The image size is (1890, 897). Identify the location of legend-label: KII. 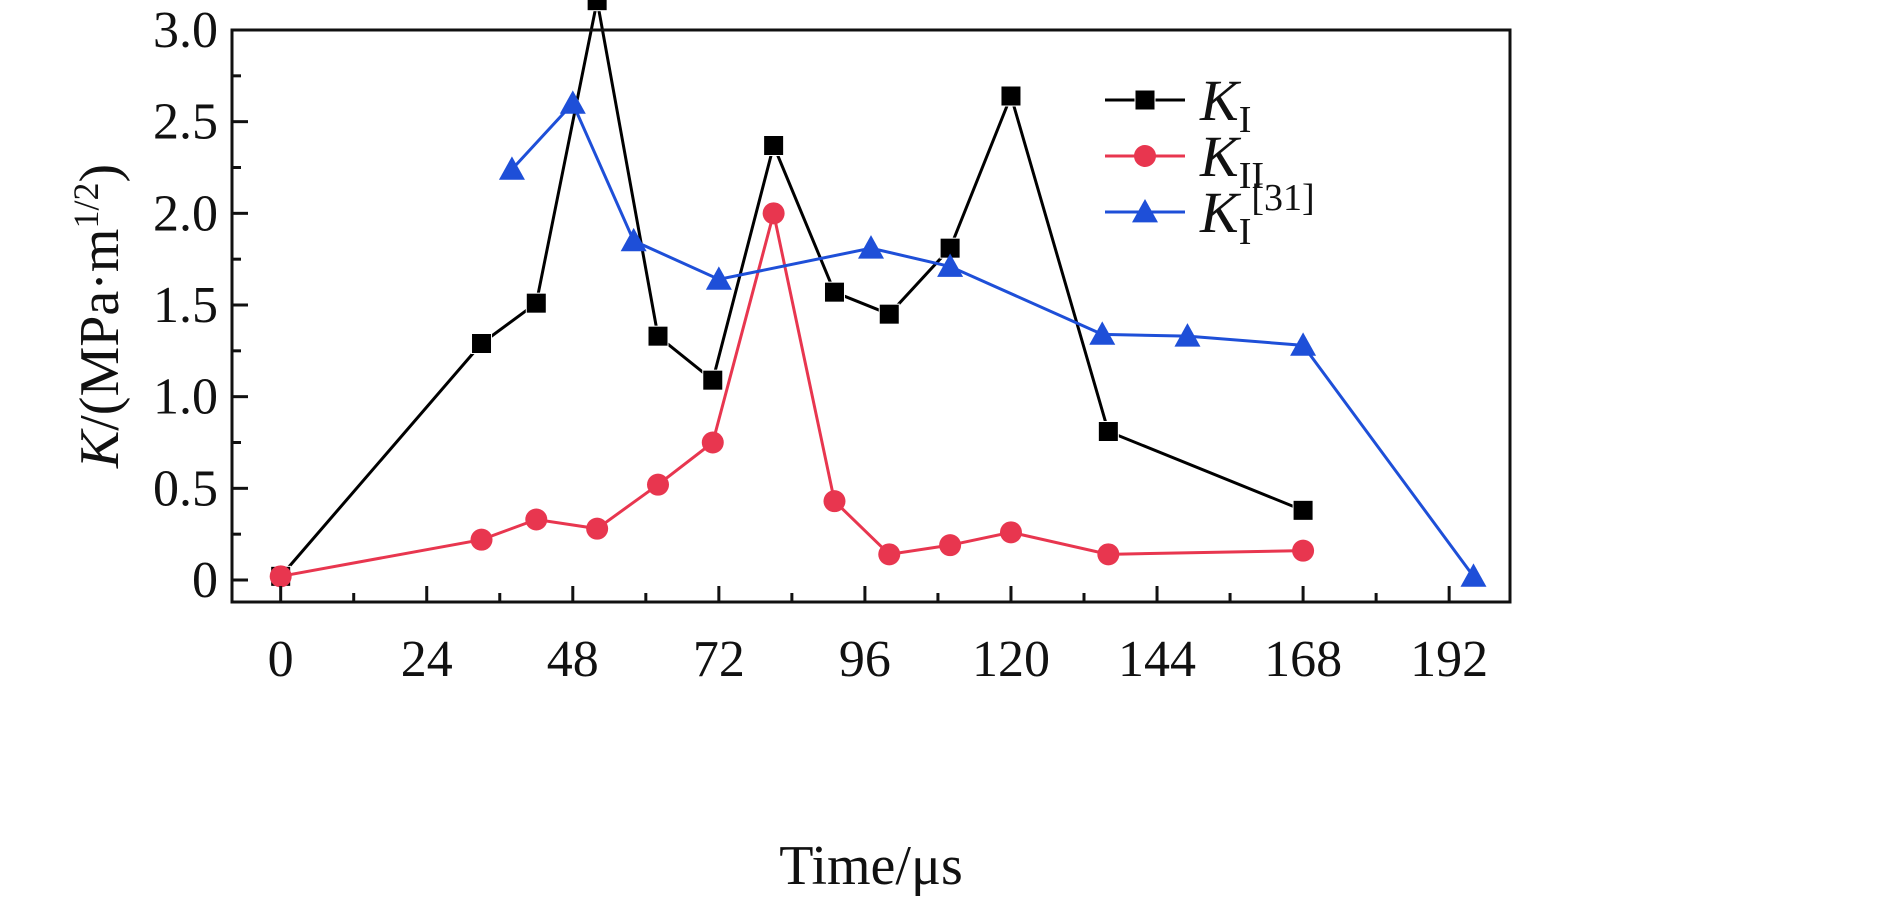
(1231, 160).